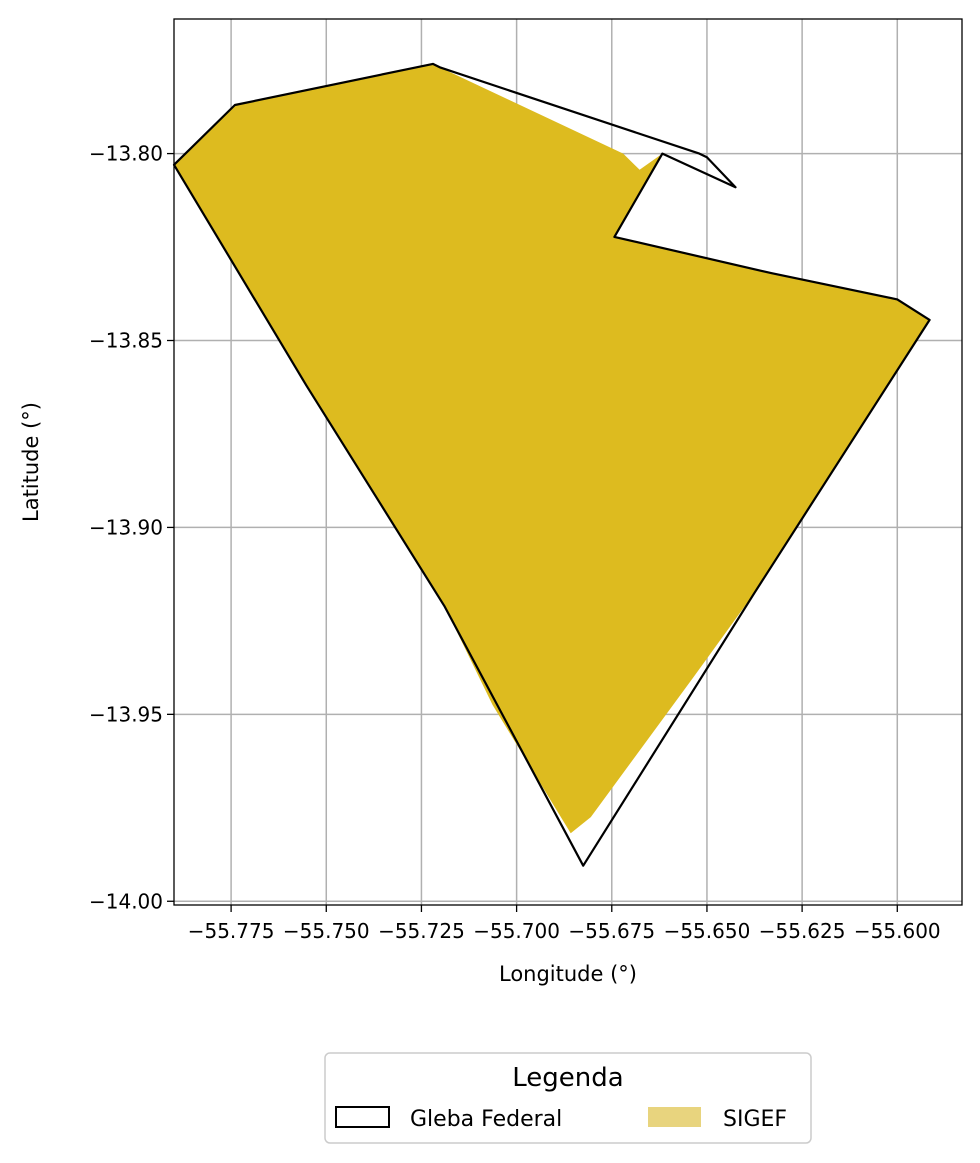 The height and width of the screenshot is (1163, 980). I want to click on x-tick-label-7: −55.600, so click(897, 931).